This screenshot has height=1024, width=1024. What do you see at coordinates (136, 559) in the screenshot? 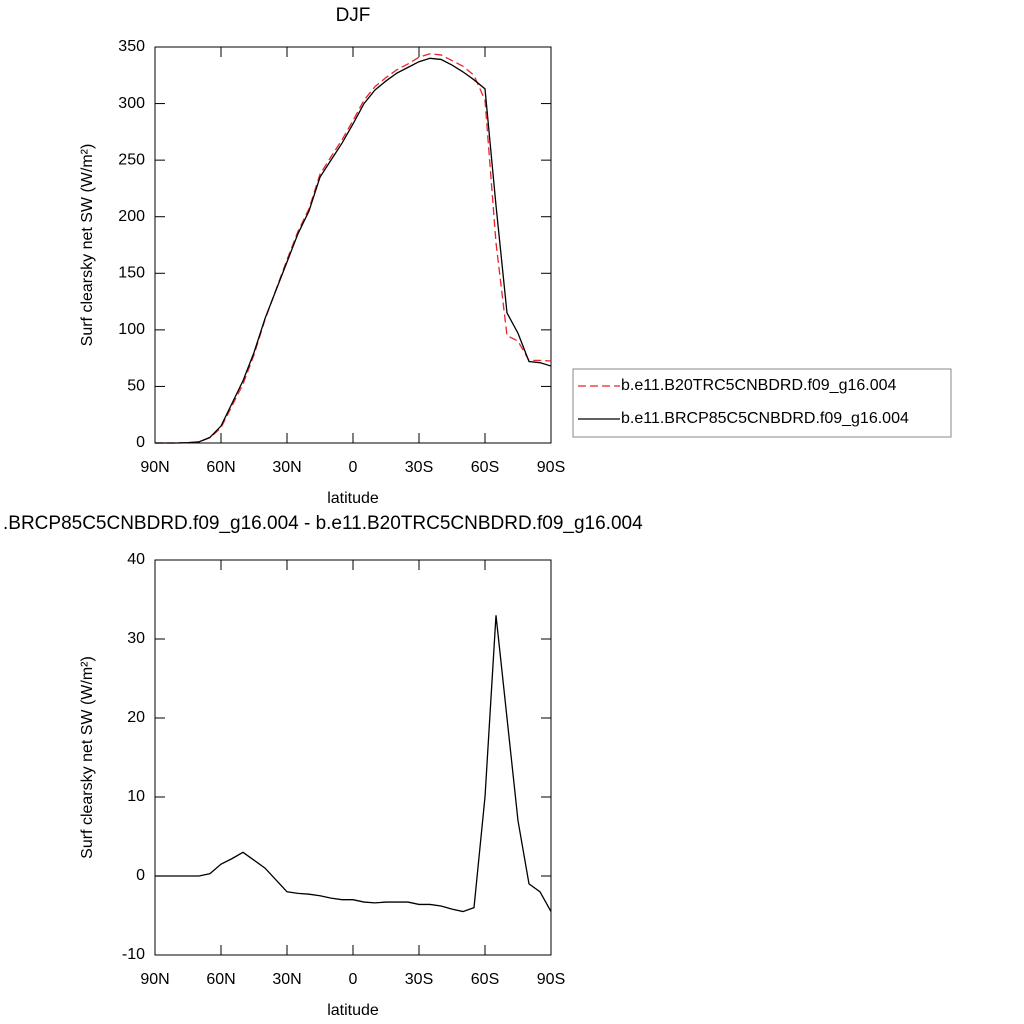
I see `y-tick-label: 40` at bounding box center [136, 559].